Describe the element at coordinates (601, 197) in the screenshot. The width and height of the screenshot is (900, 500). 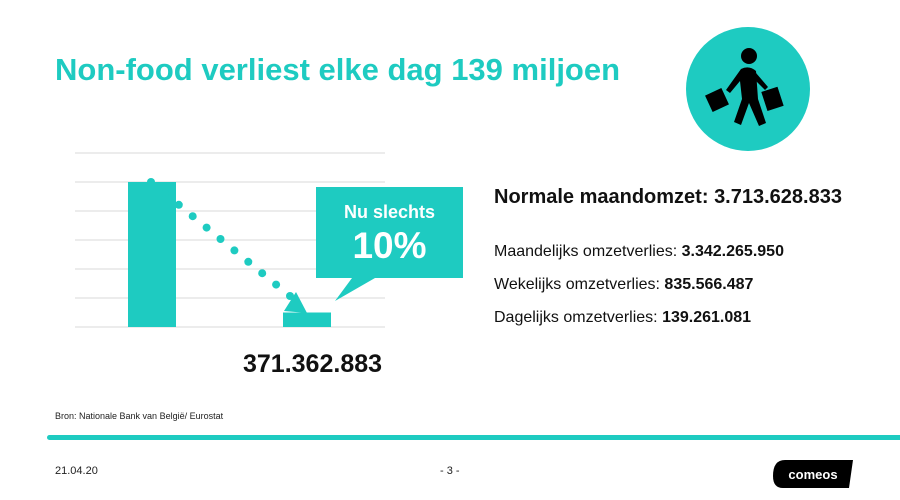
I see `normal-revenue-label: Normale maandomzet:` at that location.